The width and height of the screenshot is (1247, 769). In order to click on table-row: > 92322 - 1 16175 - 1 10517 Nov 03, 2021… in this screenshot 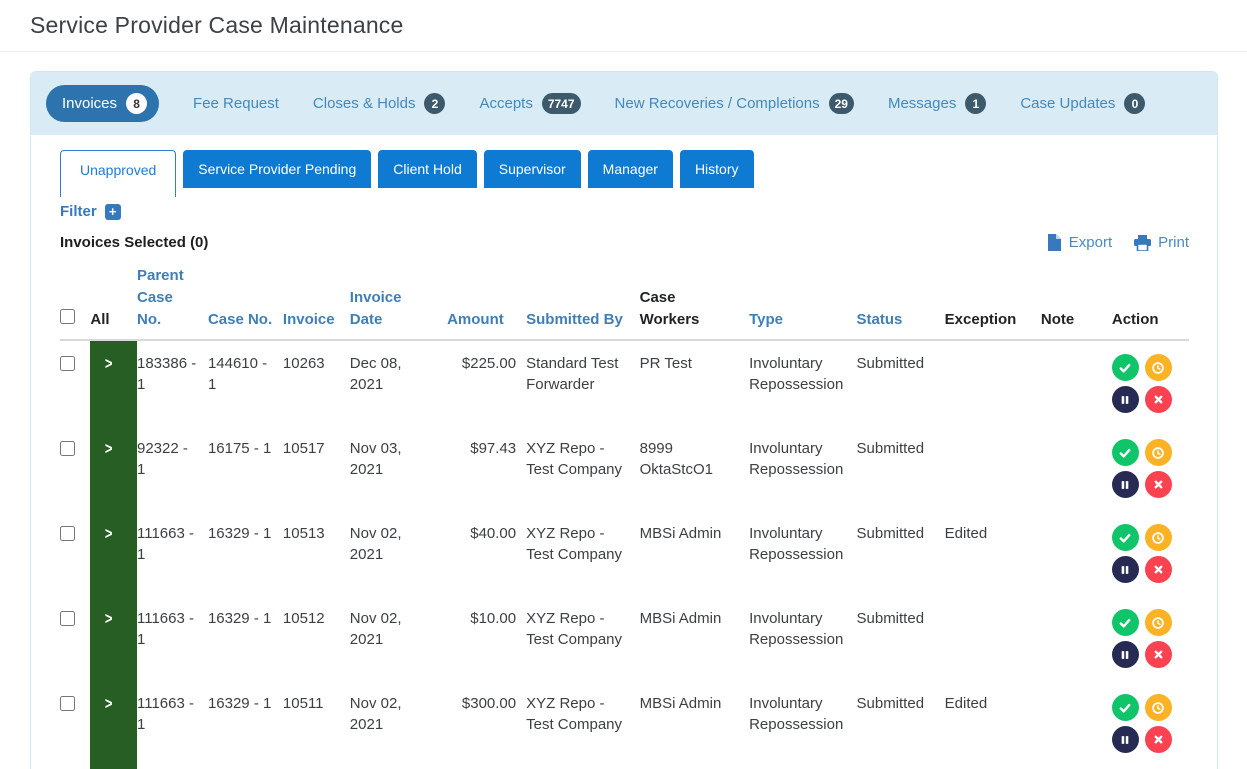, I will do `click(624, 469)`.